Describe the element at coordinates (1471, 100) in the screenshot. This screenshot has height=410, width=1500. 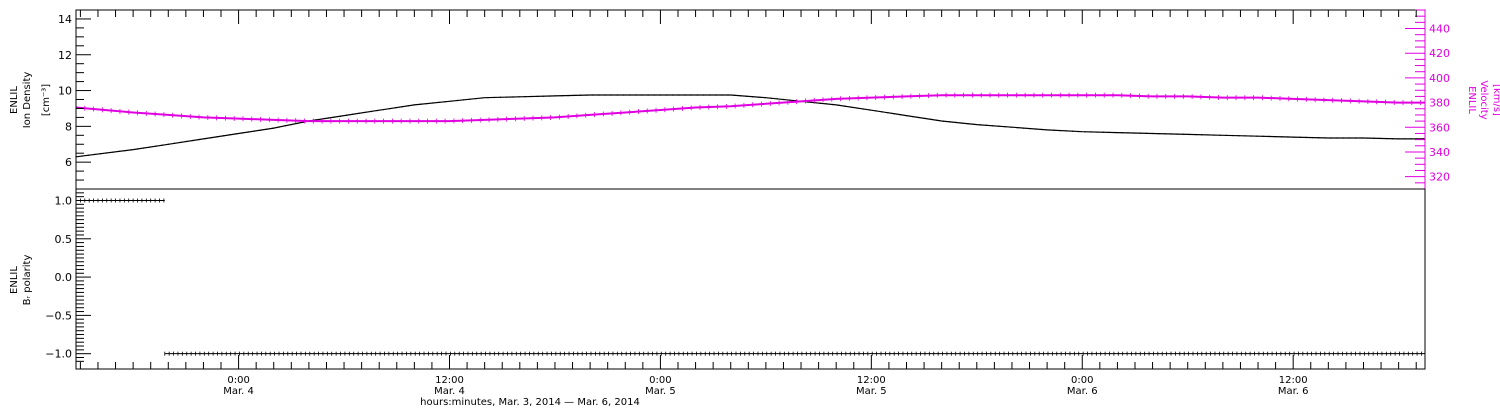
I see `velocity-axis-title-line1: ENLIL` at that location.